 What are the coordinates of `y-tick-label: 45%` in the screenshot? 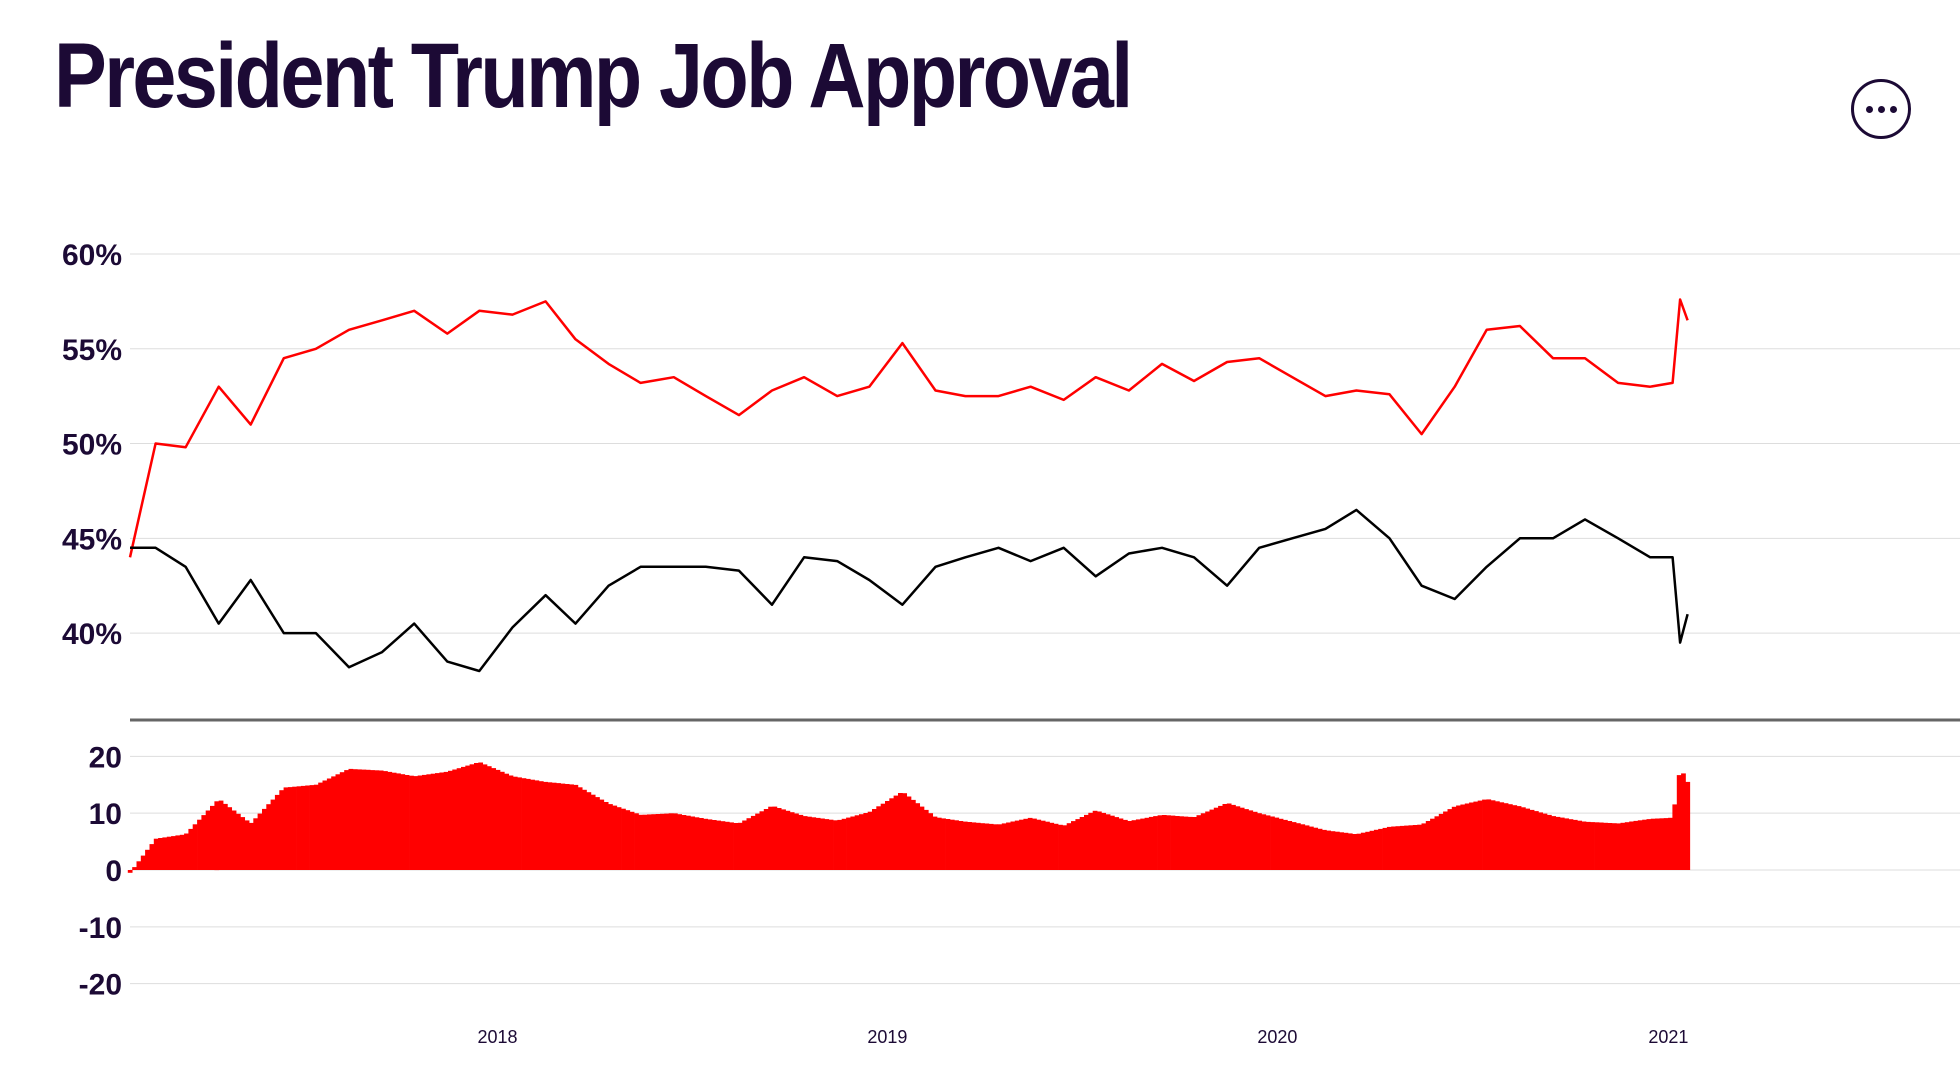 It's located at (92, 539).